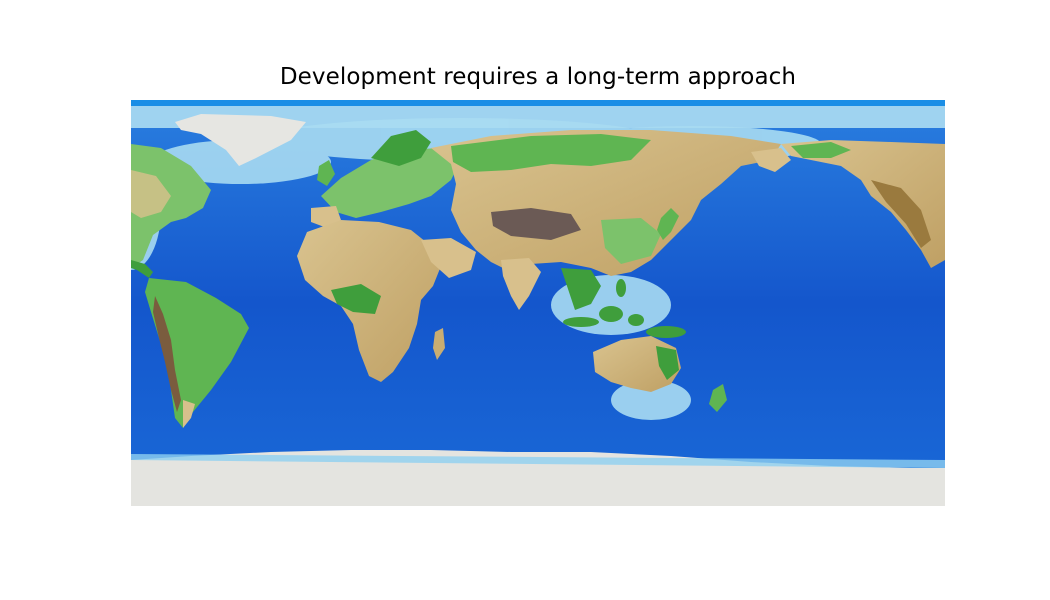 This screenshot has height=600, width=1050. Describe the element at coordinates (391, 183) in the screenshot. I see `europe` at that location.